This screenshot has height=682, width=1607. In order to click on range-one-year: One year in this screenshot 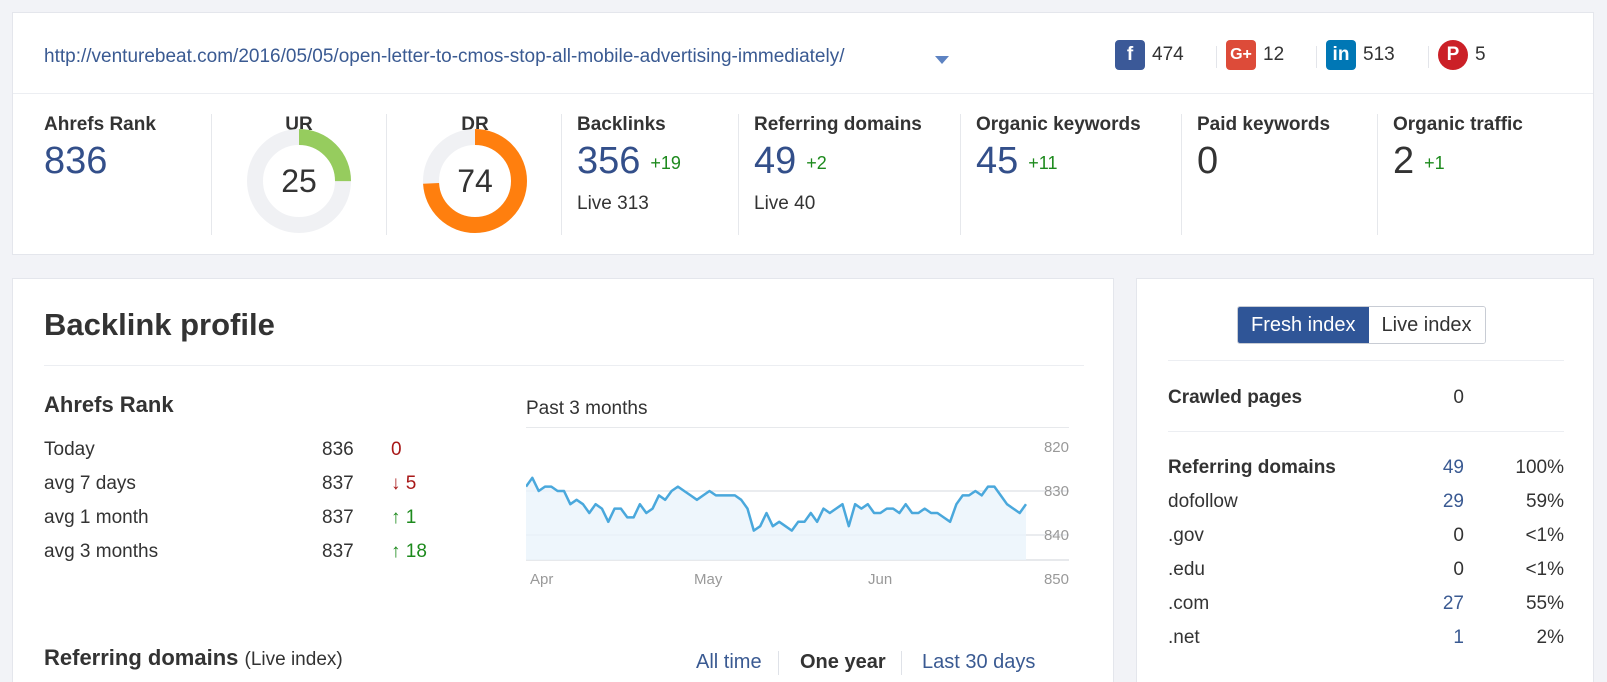, I will do `click(843, 662)`.